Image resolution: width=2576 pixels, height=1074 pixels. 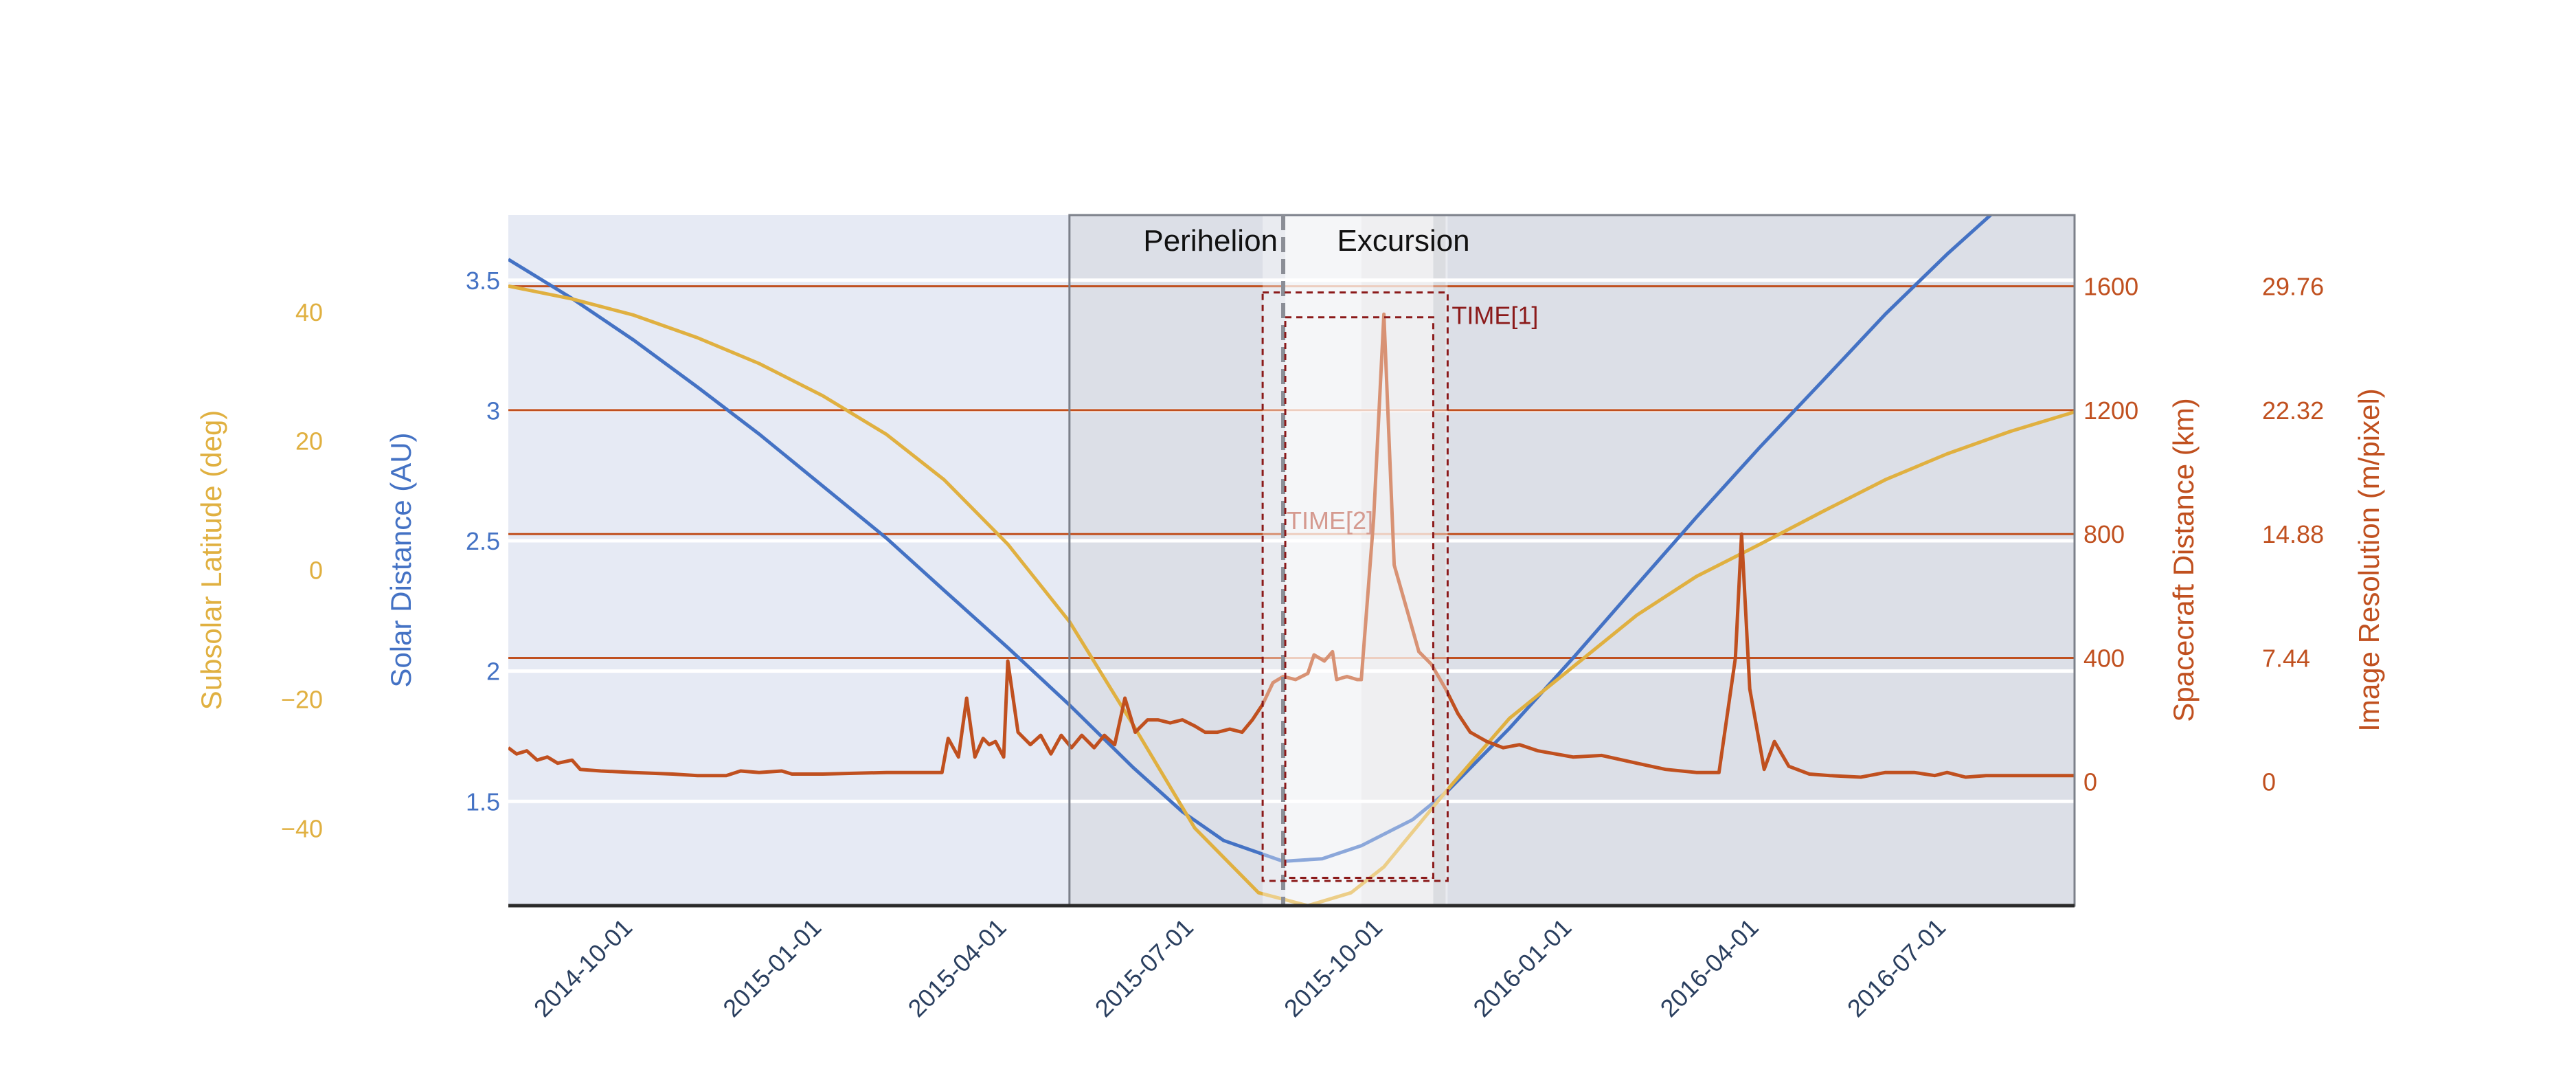 What do you see at coordinates (1330, 520) in the screenshot?
I see `time-2-label: TIME[2]` at bounding box center [1330, 520].